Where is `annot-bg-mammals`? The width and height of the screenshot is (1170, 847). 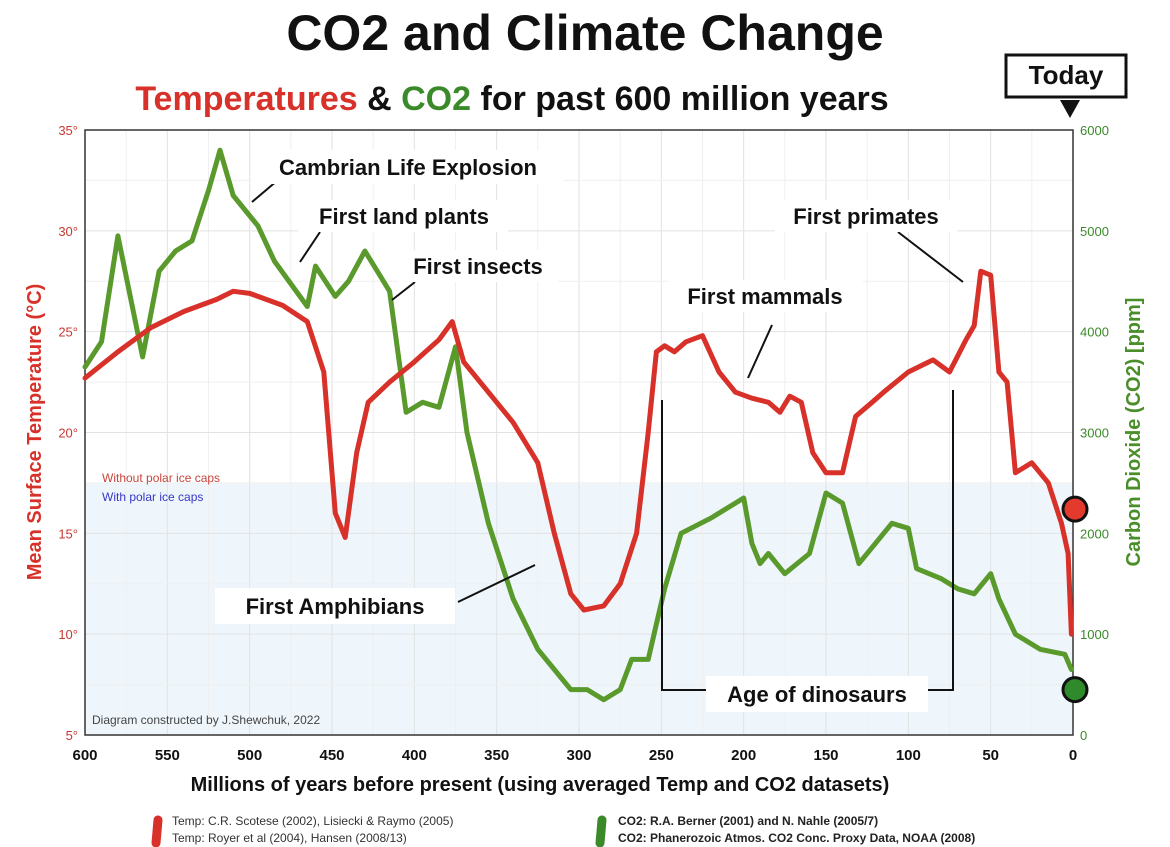
annot-bg-mammals is located at coordinates (765, 296).